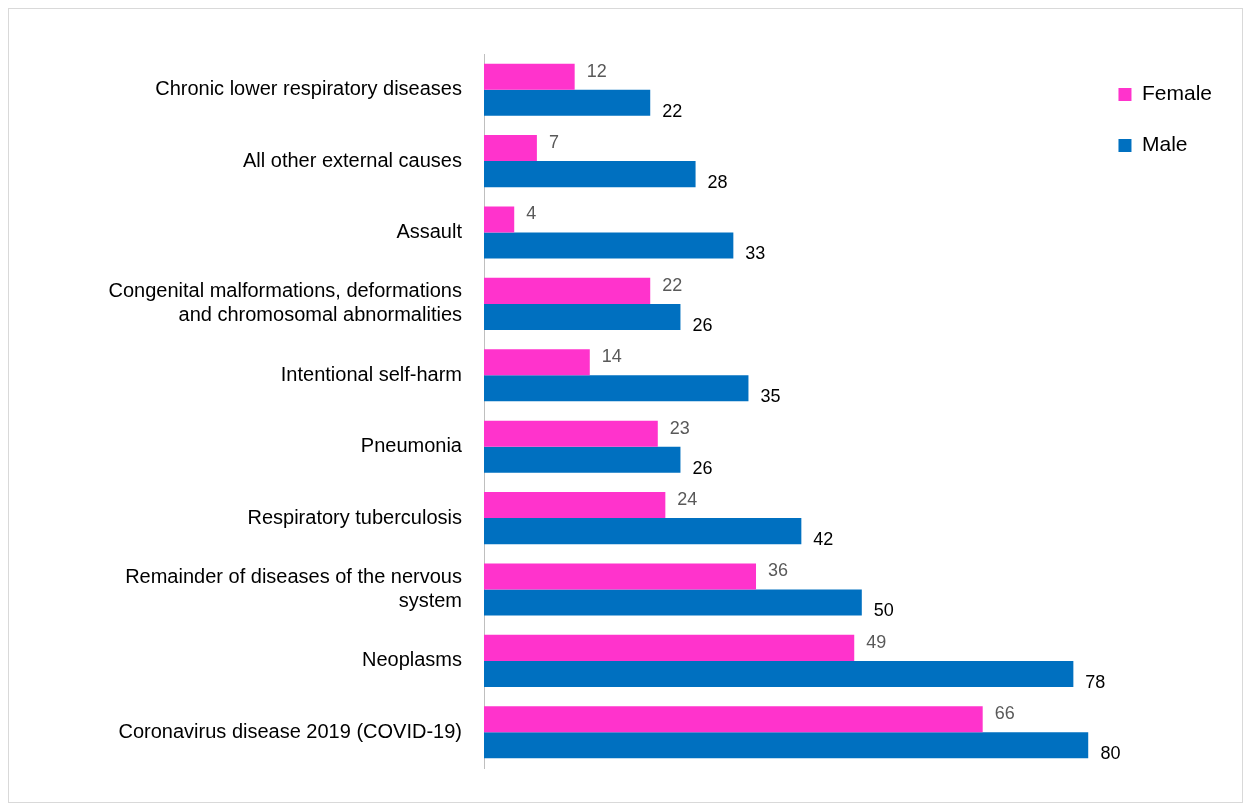  What do you see at coordinates (883, 610) in the screenshot?
I see `data-label: 50` at bounding box center [883, 610].